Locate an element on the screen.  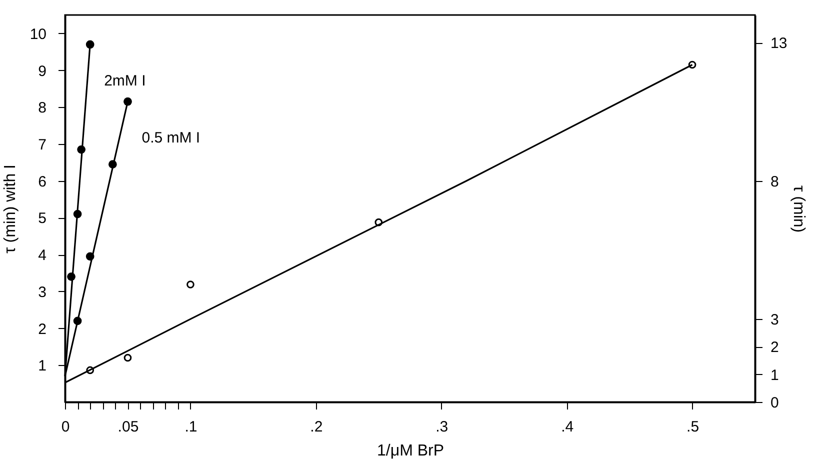
y-tick-label: 10 is located at coordinates (38, 34).